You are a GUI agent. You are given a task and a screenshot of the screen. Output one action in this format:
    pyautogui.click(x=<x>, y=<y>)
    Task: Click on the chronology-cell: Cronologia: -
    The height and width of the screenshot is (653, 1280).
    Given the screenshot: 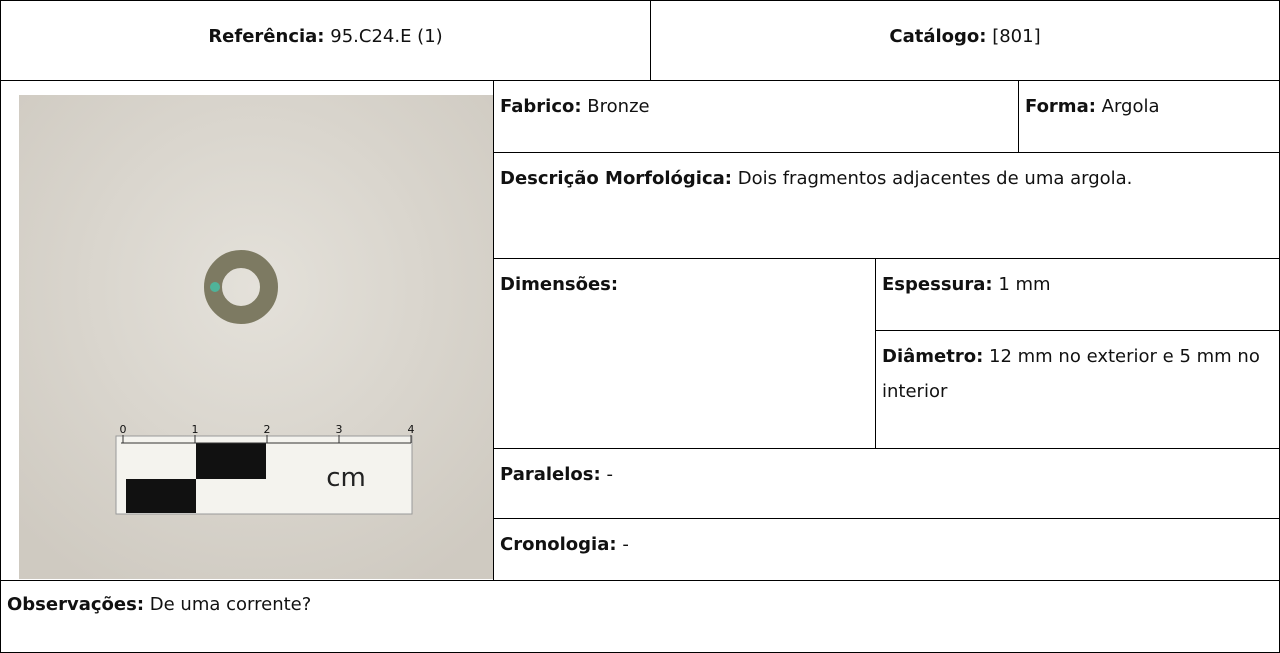 What is the action you would take?
    pyautogui.click(x=886, y=549)
    